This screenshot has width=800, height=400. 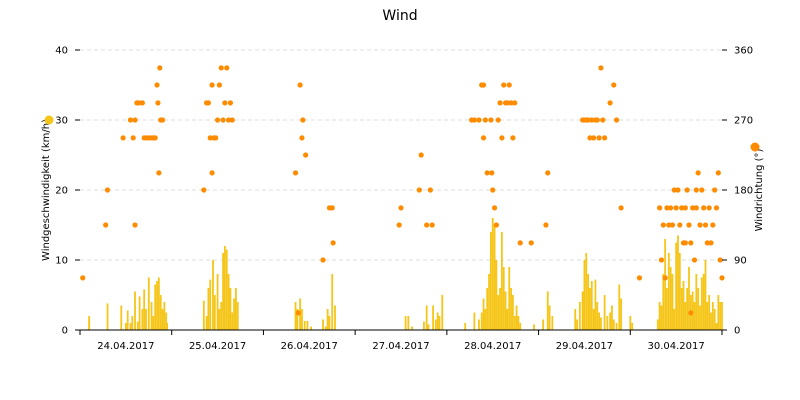 What do you see at coordinates (125, 346) in the screenshot?
I see `x-tick-label: 24.04.2017` at bounding box center [125, 346].